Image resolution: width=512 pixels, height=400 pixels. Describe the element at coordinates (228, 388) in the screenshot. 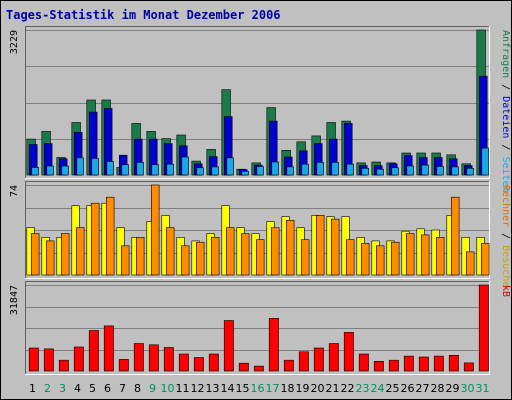

I see `x-tick-label-14: 14` at that location.